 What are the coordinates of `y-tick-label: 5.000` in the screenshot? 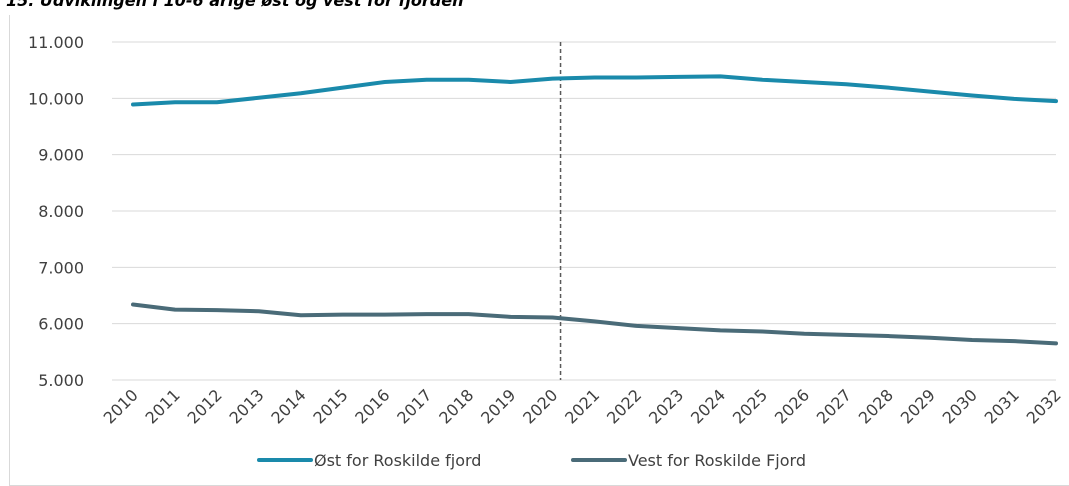 It's located at (61, 380).